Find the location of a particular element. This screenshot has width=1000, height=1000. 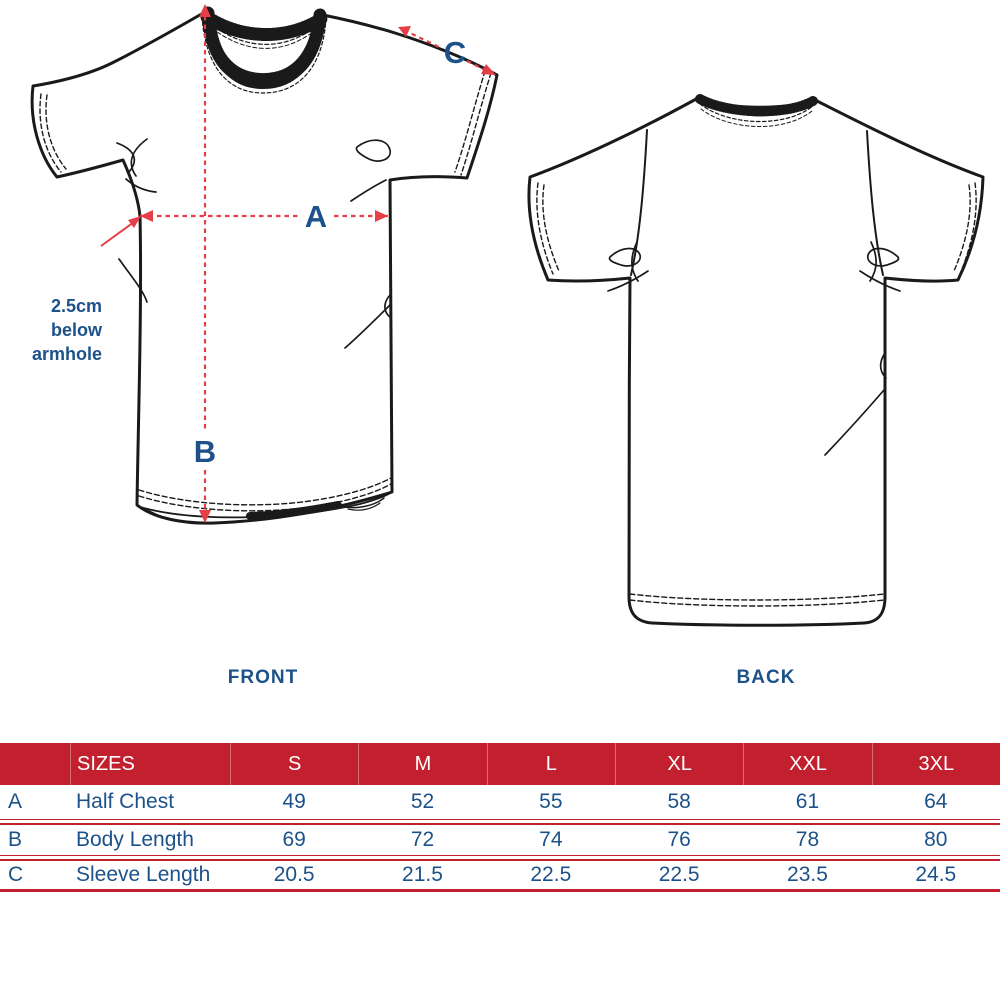

armhole-note-line1: 2.5cm below is located at coordinates (76, 318).